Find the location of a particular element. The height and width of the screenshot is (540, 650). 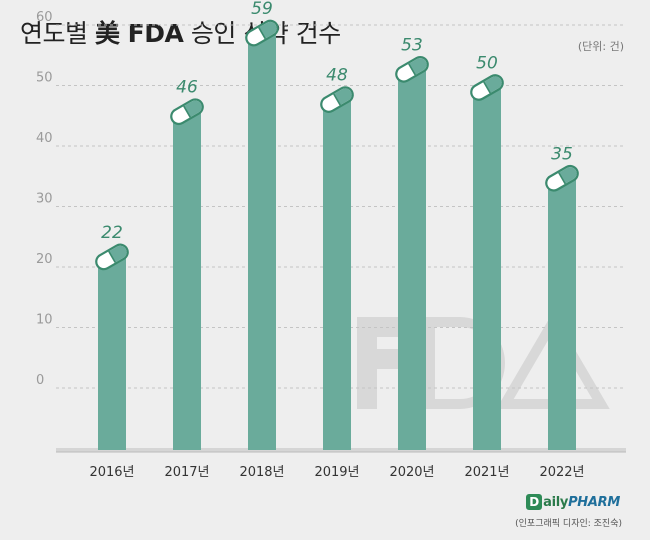

y-tick-label: 20 is located at coordinates (44, 259).